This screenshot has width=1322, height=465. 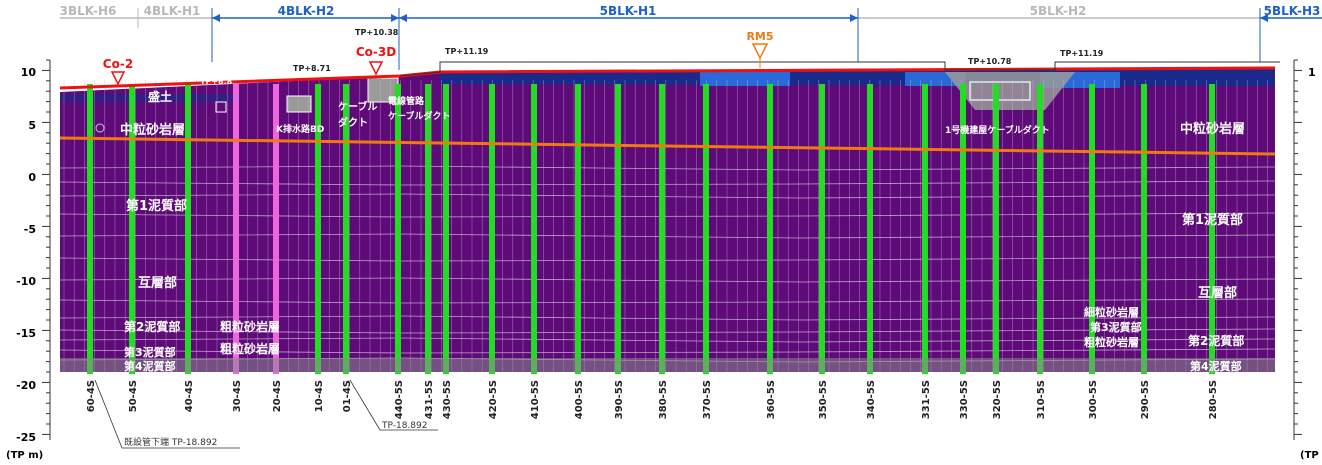 What do you see at coordinates (823, 399) in the screenshot?
I see `pile-label-350-5S: 350-5S` at bounding box center [823, 399].